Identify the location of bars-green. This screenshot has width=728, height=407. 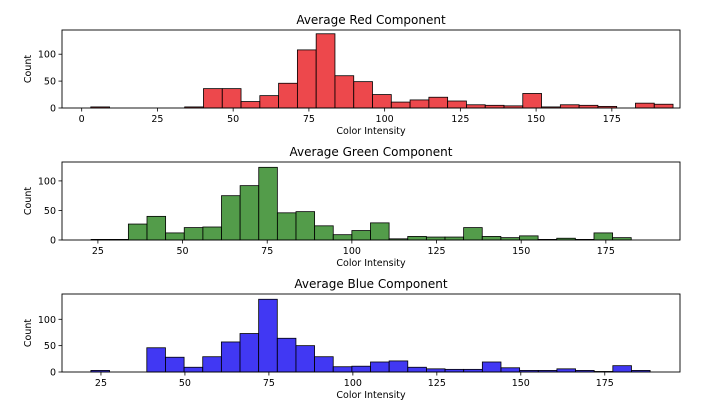
(361, 203).